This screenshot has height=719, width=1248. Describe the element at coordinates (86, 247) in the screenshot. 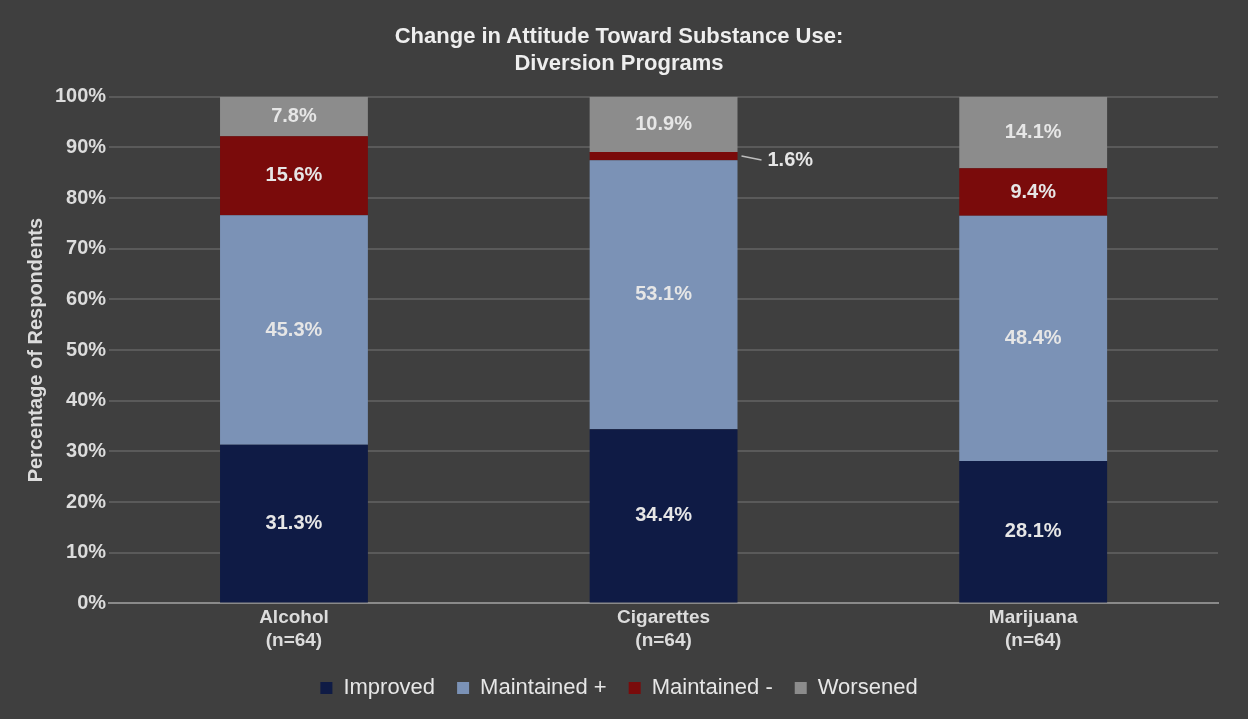

I see `y-tick-label: 70%` at that location.